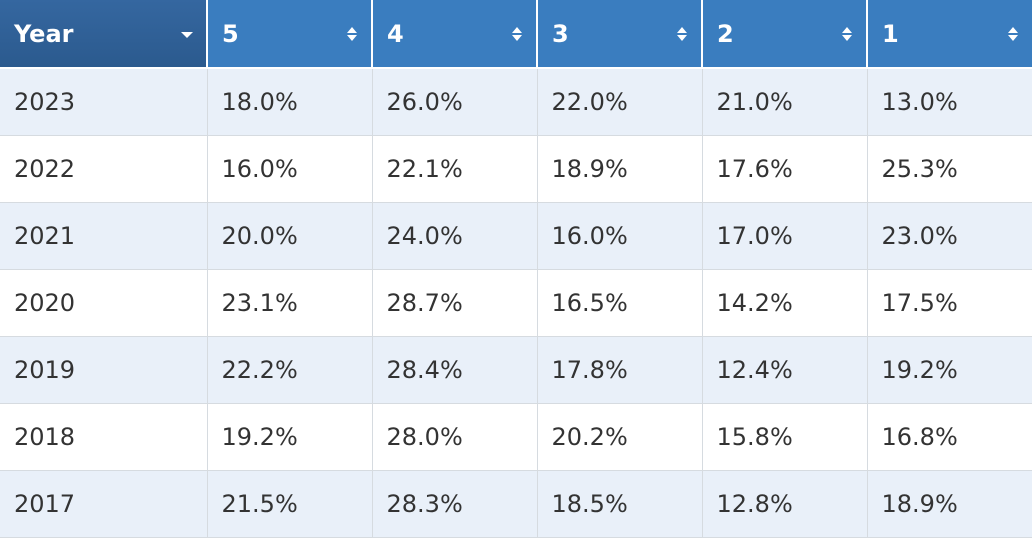  What do you see at coordinates (560, 33) in the screenshot?
I see `header-label: 3` at bounding box center [560, 33].